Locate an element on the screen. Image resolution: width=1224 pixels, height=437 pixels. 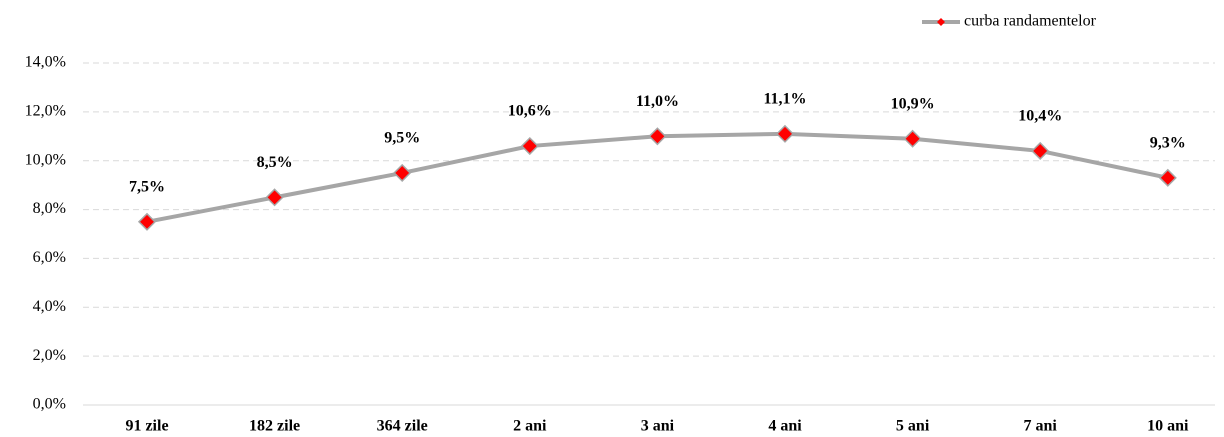
data-label: 9,5% is located at coordinates (402, 138).